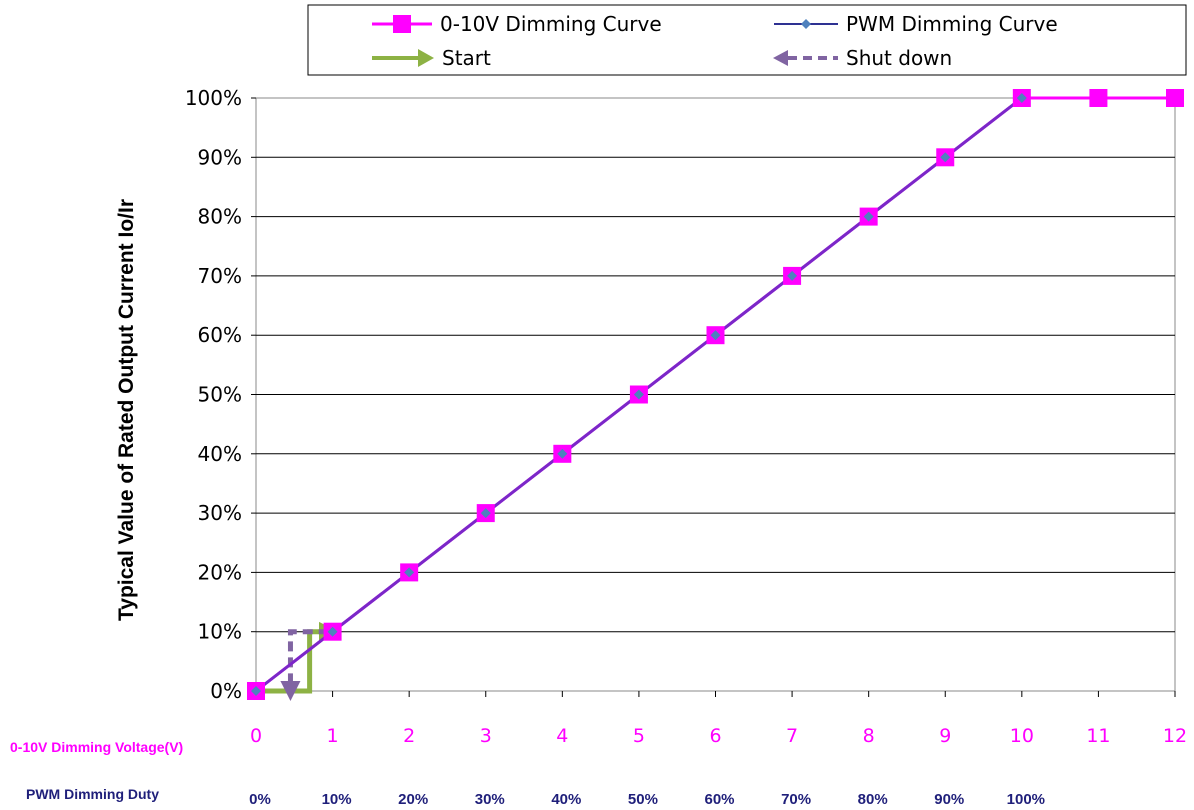 This screenshot has height=810, width=1194. Describe the element at coordinates (260, 799) in the screenshot. I see `duty-tick-label: 0%` at that location.